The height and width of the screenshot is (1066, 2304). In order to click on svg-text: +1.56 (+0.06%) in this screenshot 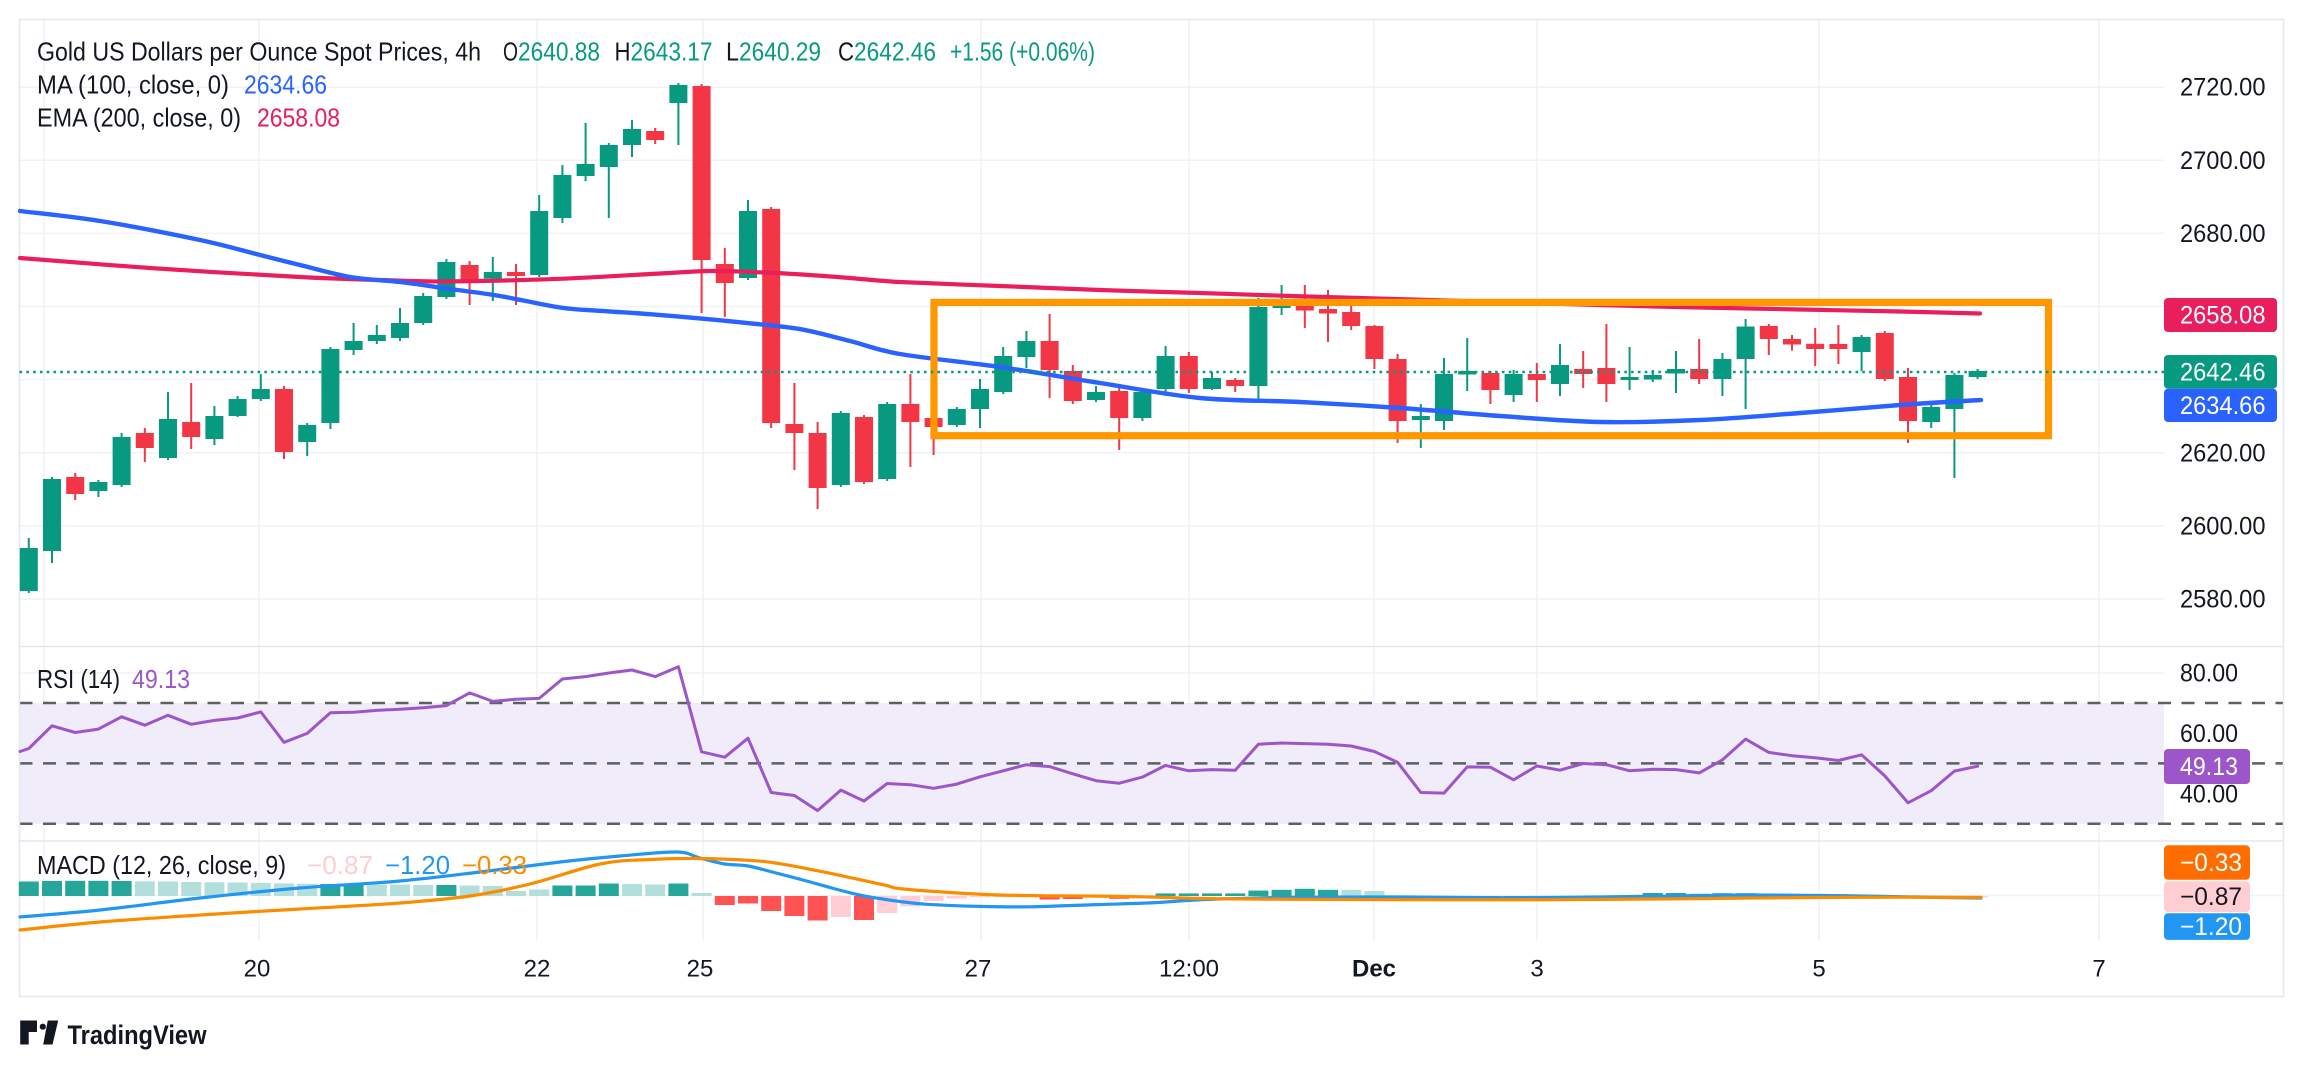, I will do `click(1022, 52)`.